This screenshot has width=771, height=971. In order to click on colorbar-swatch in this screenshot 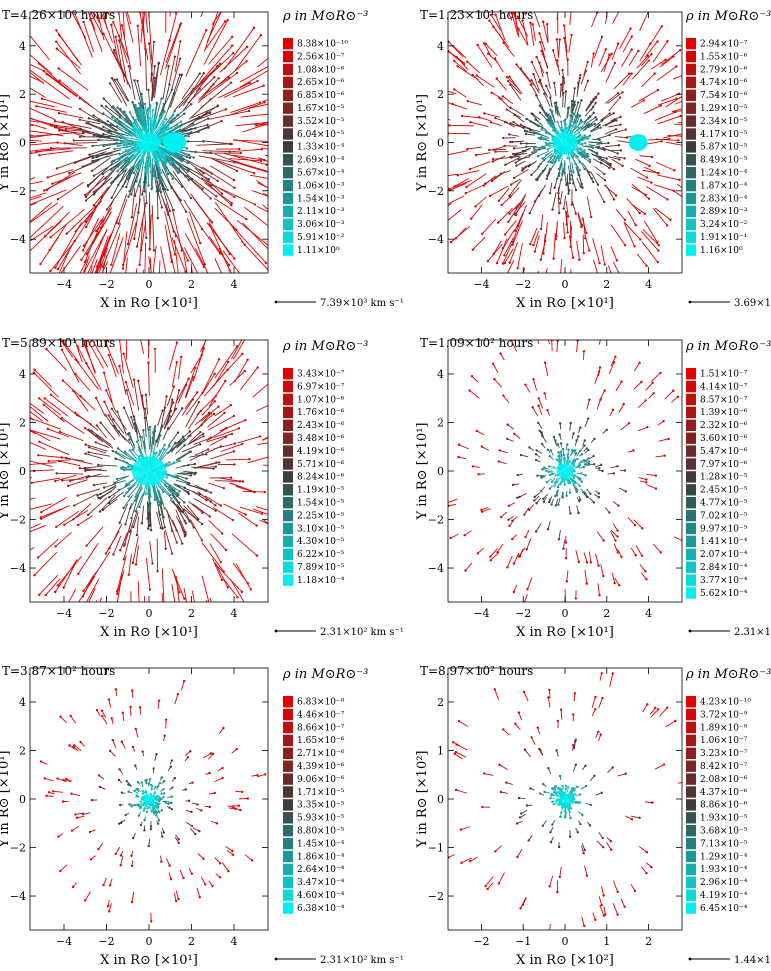, I will do `click(288, 503)`.